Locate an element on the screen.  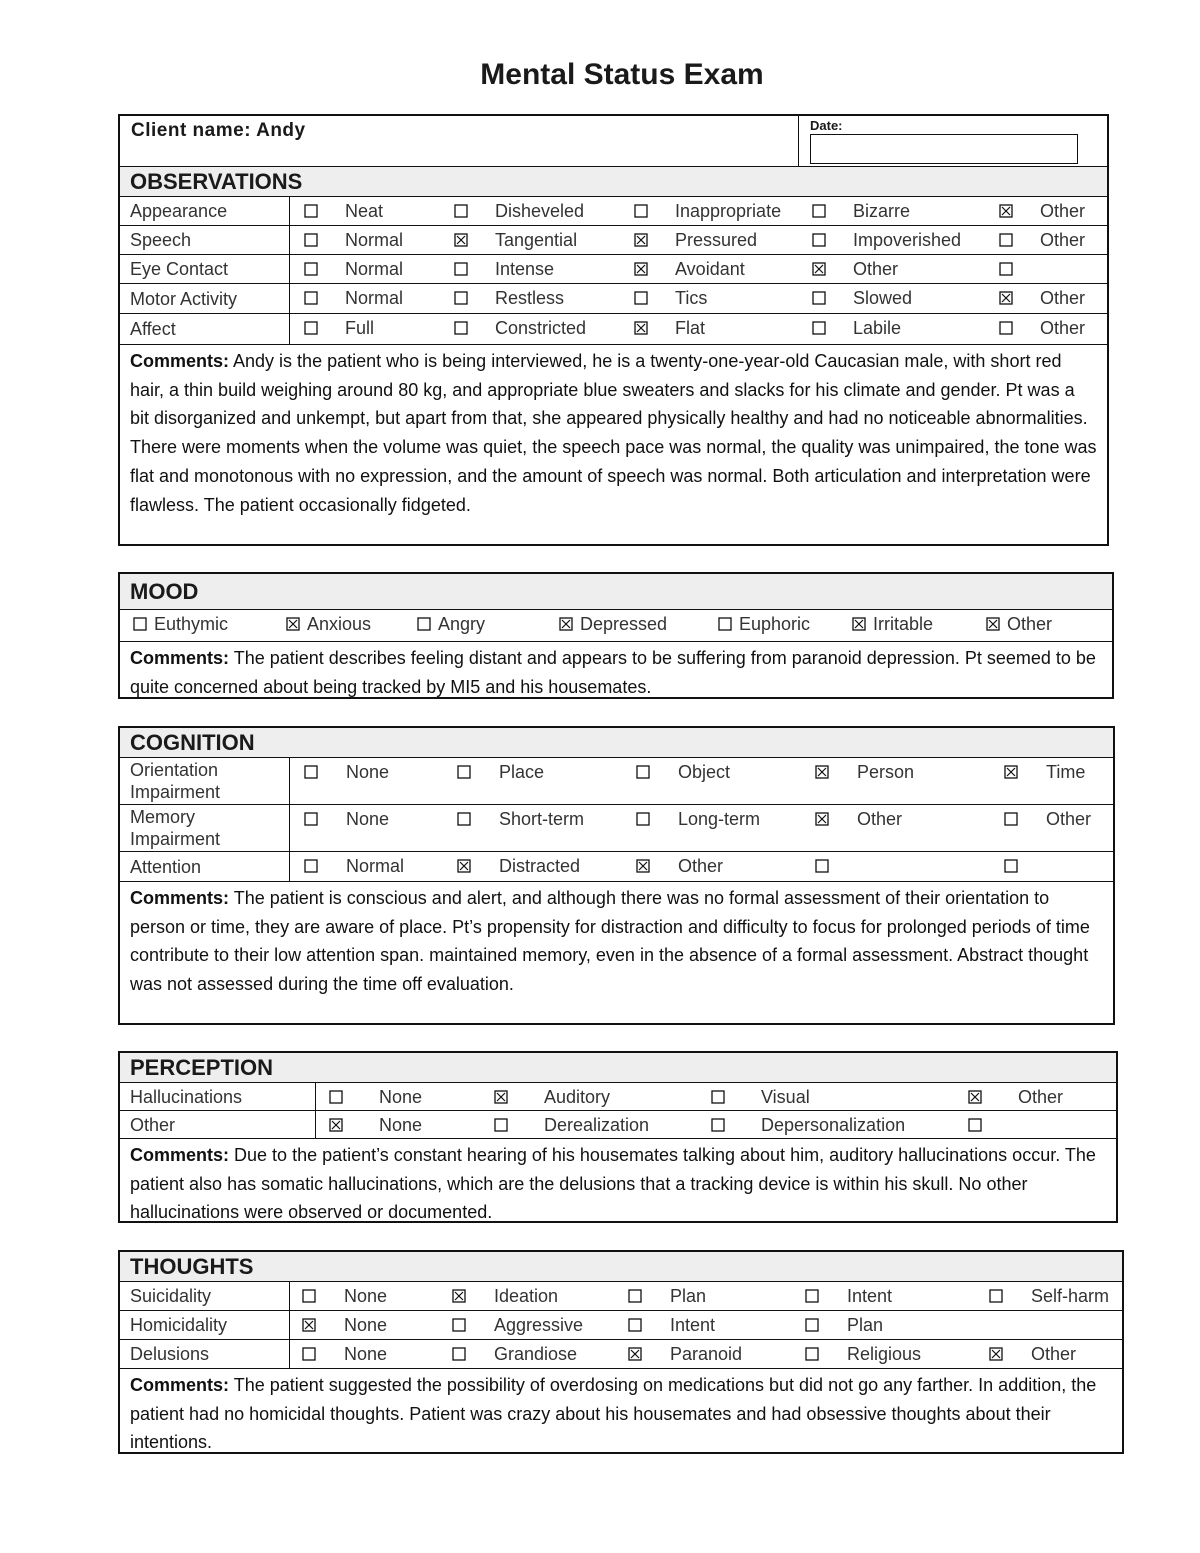
option: Paranoid is located at coordinates (685, 1354).